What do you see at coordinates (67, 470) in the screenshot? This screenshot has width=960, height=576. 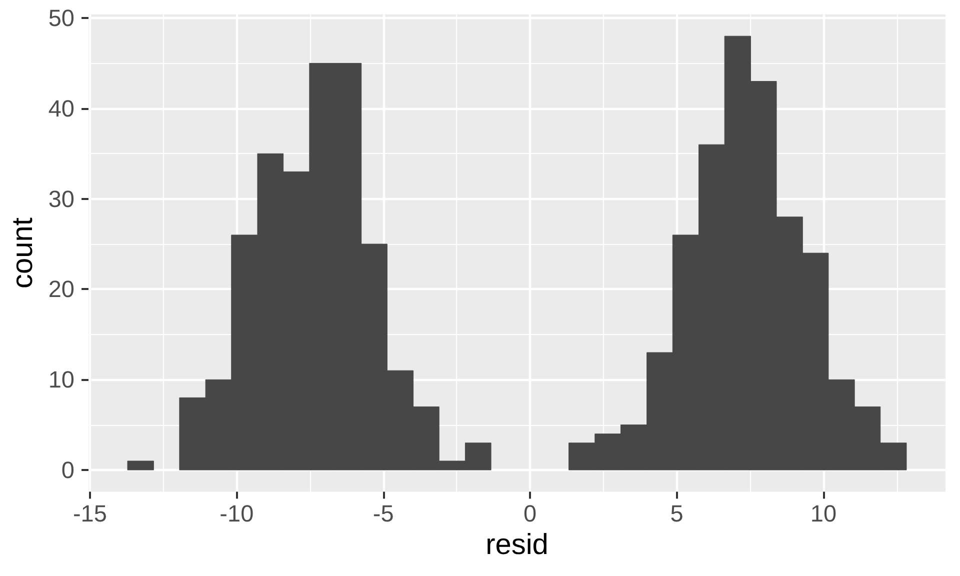 I see `y-tick-label: 0` at bounding box center [67, 470].